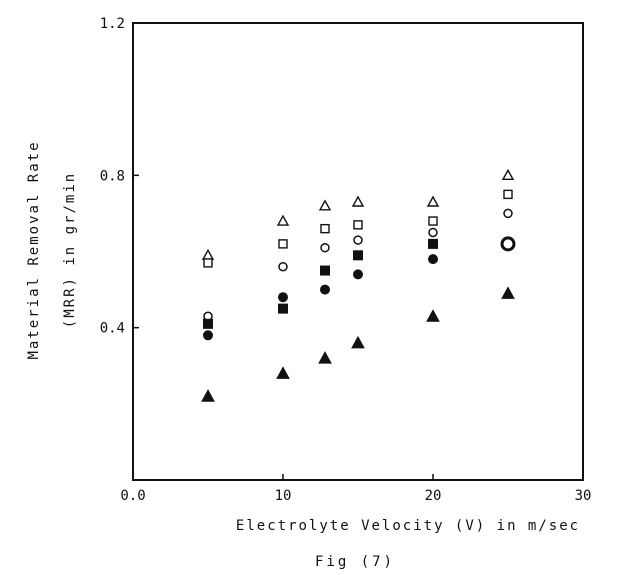 This screenshot has height=575, width=624. What do you see at coordinates (408, 526) in the screenshot?
I see `x-axis-label: Electrolyte Velocity (V) in m/sec` at bounding box center [408, 526].